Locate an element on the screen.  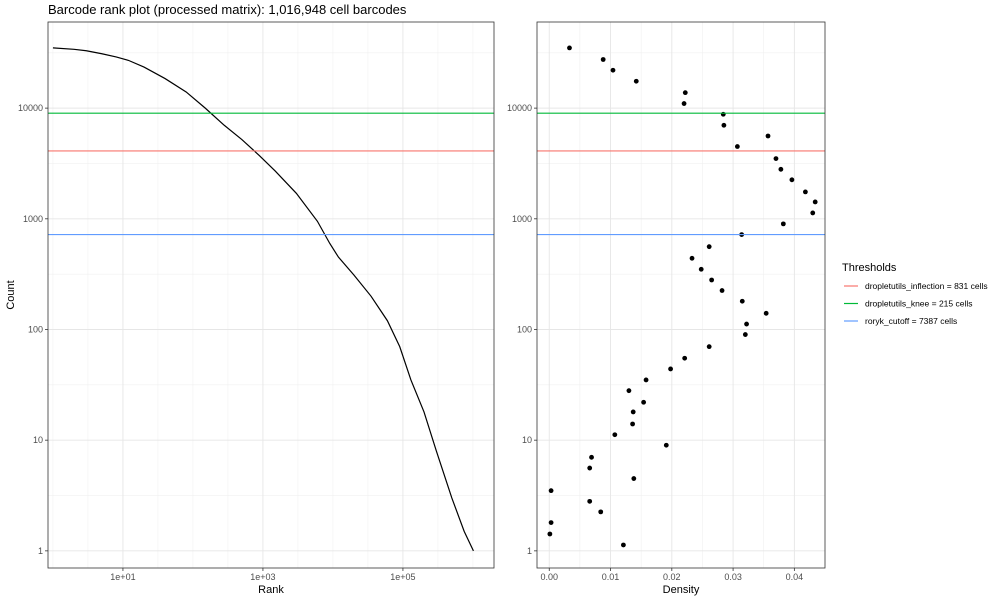
x-tick-label: 0.01 is located at coordinates (611, 577).